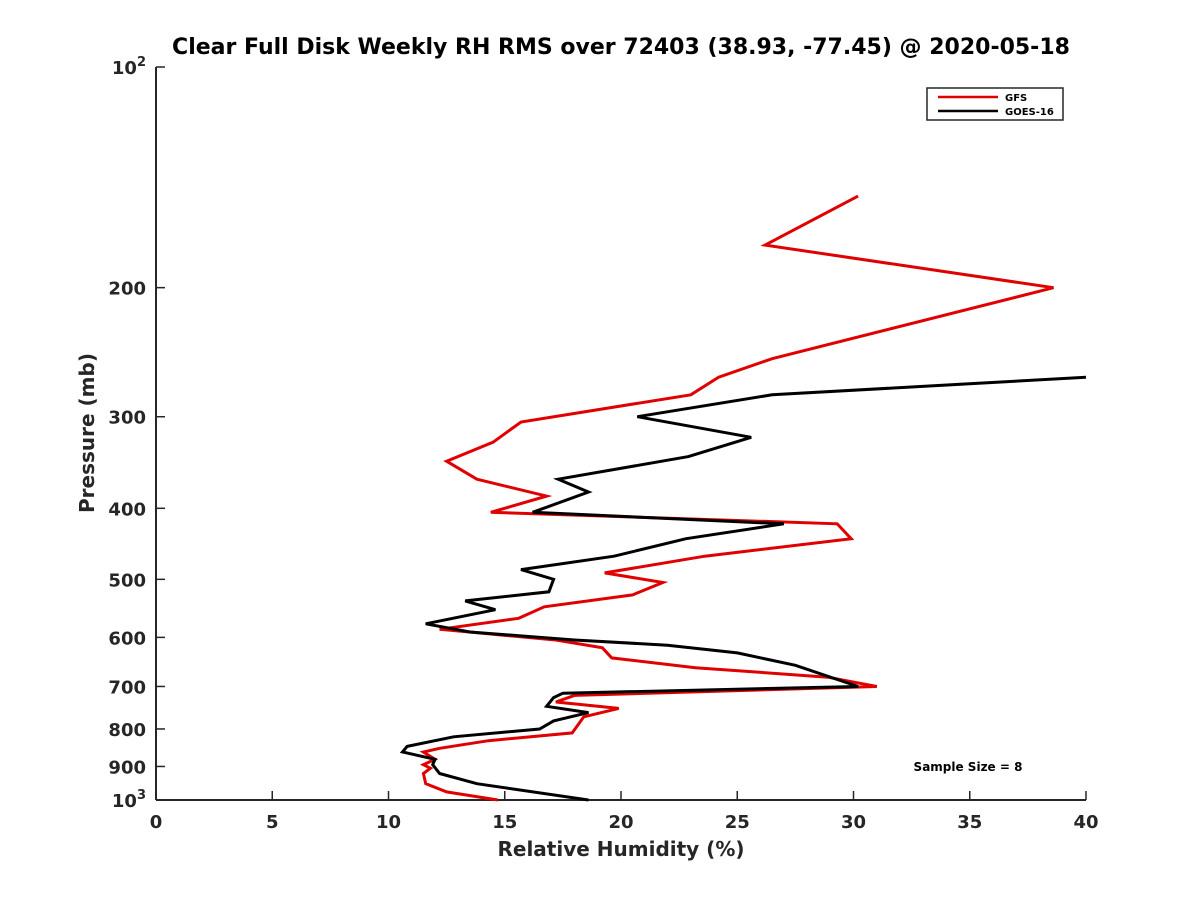 The height and width of the screenshot is (900, 1200). What do you see at coordinates (127, 418) in the screenshot?
I see `y-tick-label: 300` at bounding box center [127, 418].